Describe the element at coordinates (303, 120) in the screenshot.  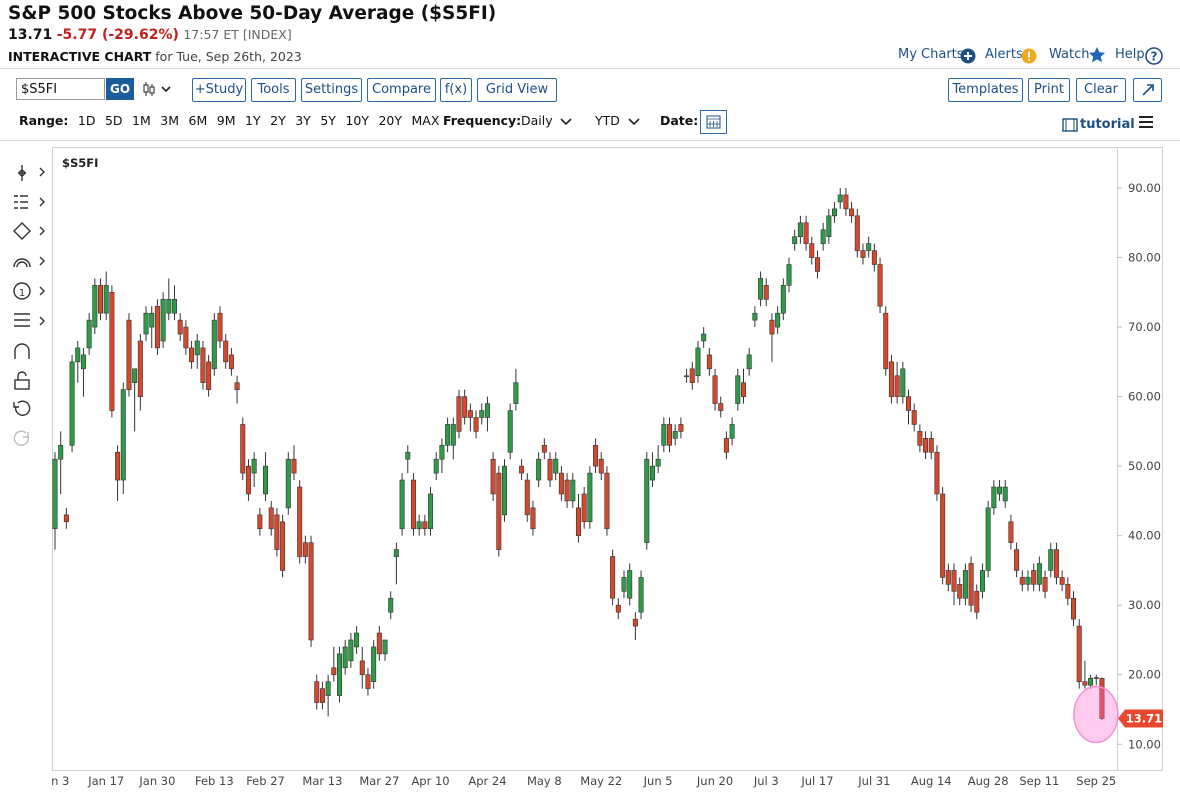
I see `range-option: 3Y` at that location.